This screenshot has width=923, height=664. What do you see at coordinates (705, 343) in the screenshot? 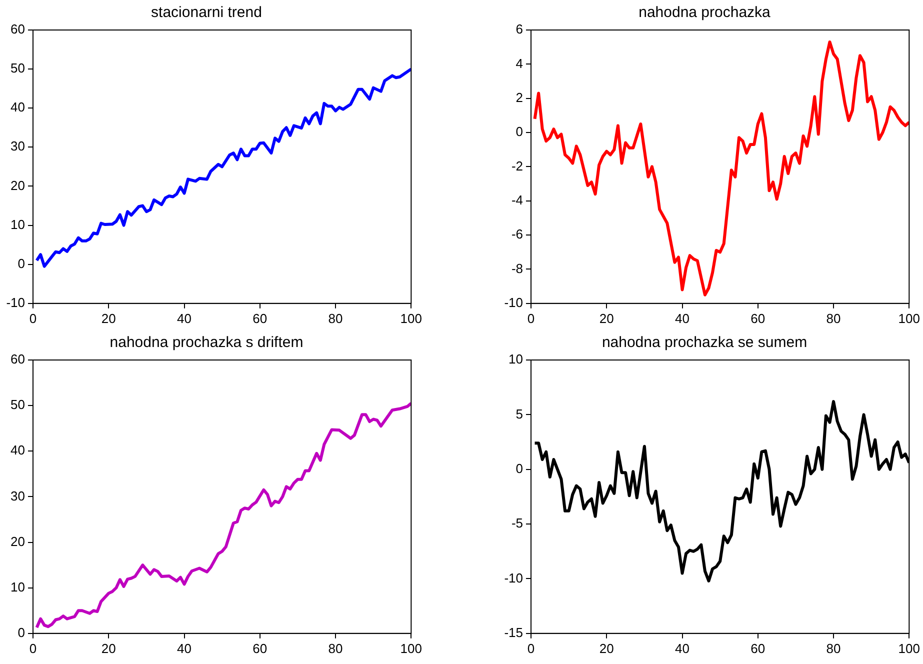
I see `chart-title: nahodna prochazka se sumem` at bounding box center [705, 343].